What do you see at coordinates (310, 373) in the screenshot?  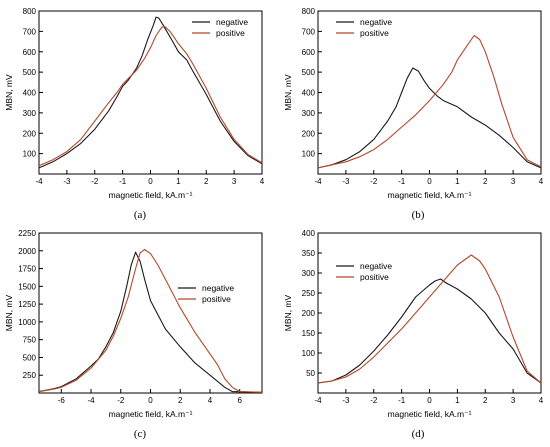 I see `y-tick-label: 50` at bounding box center [310, 373].